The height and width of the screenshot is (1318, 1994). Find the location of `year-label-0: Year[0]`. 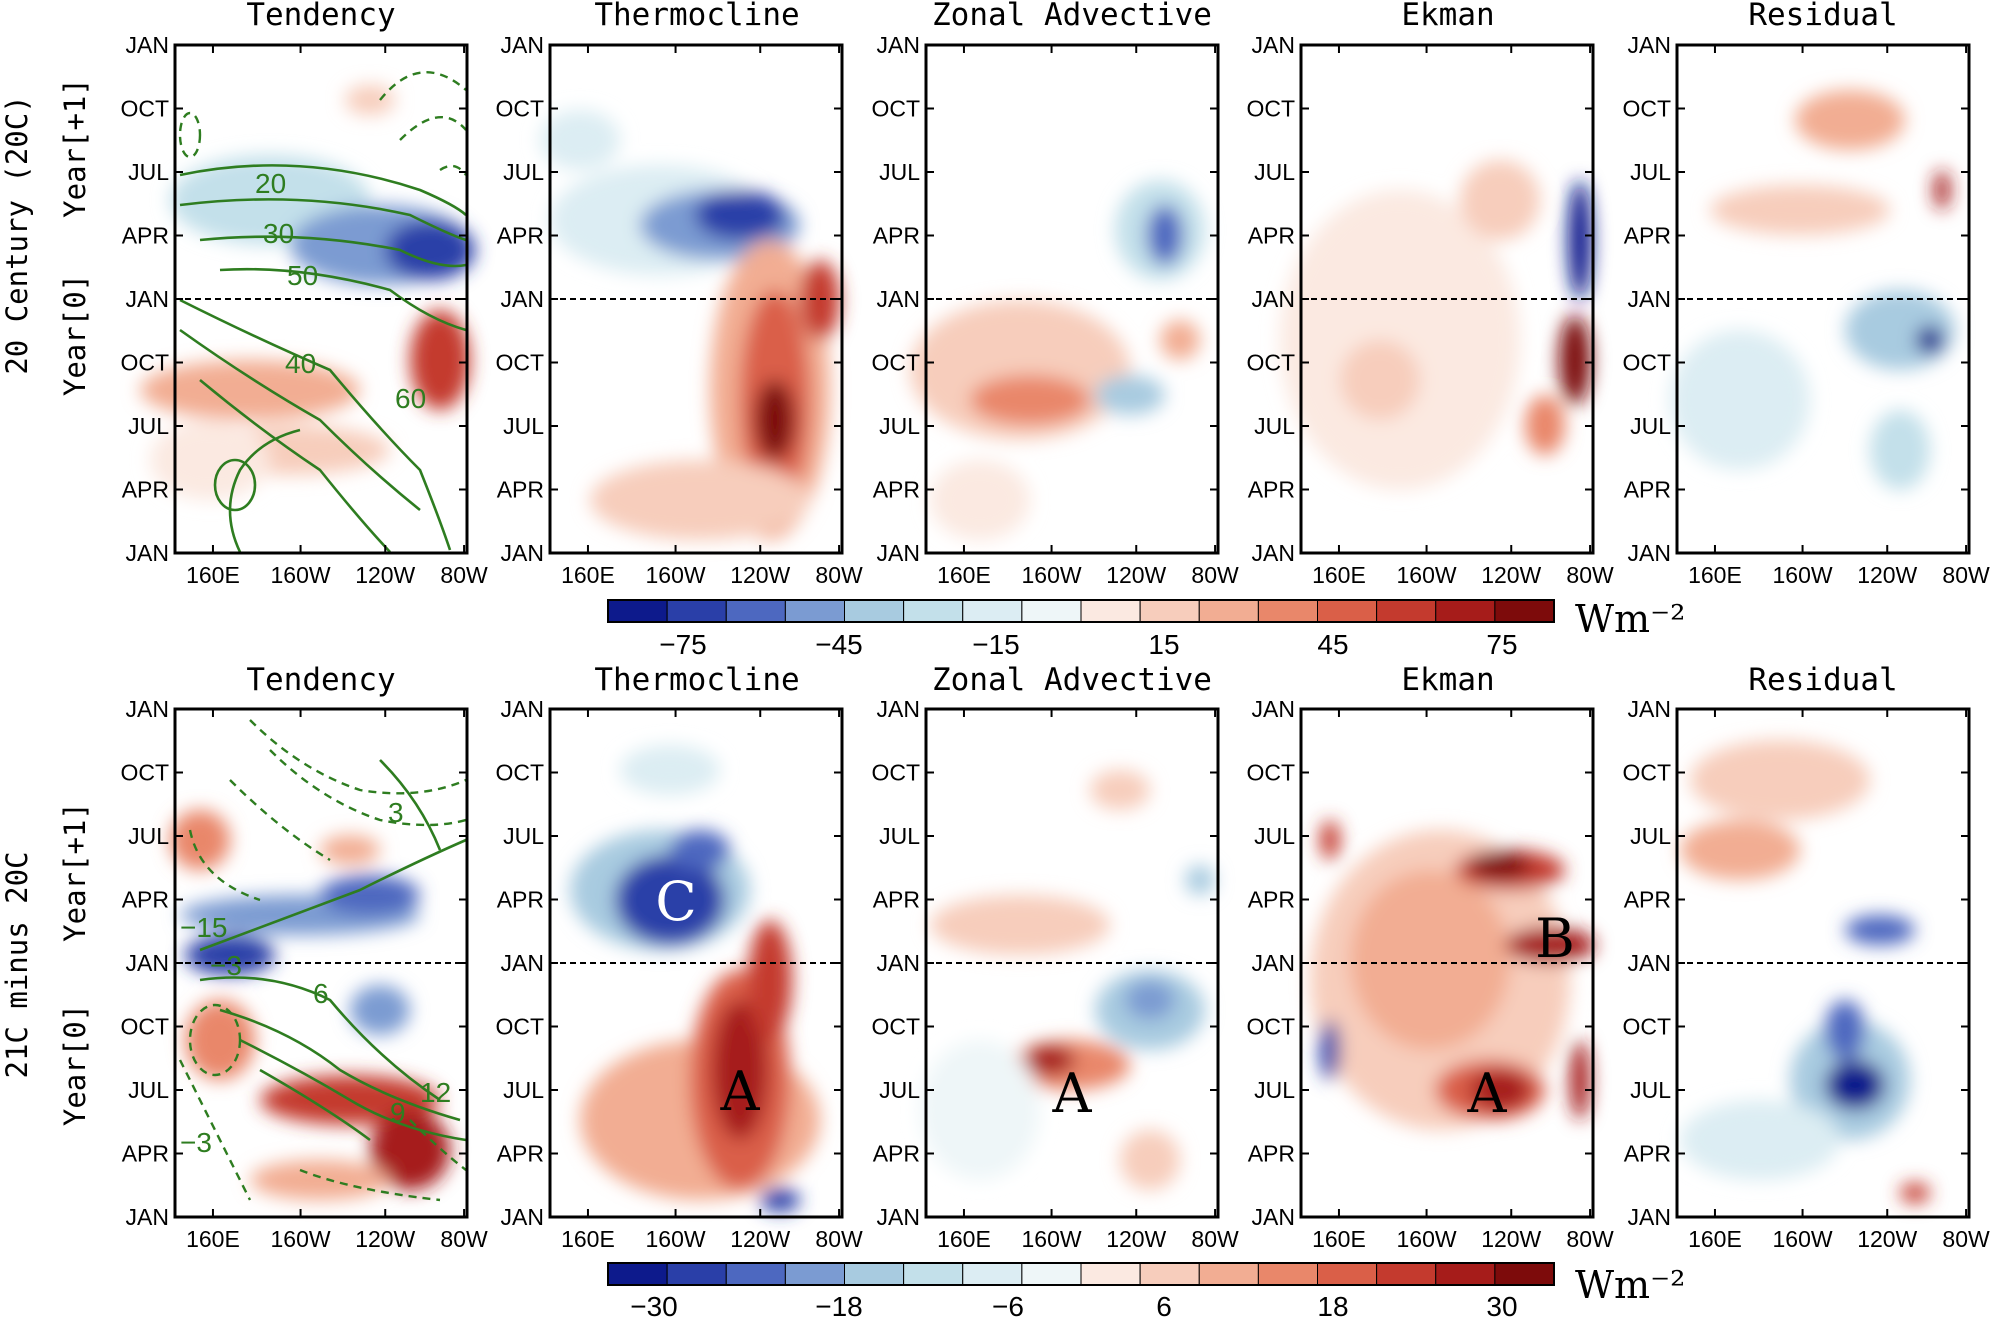

year-label-0: Year[0] is located at coordinates (75, 335).